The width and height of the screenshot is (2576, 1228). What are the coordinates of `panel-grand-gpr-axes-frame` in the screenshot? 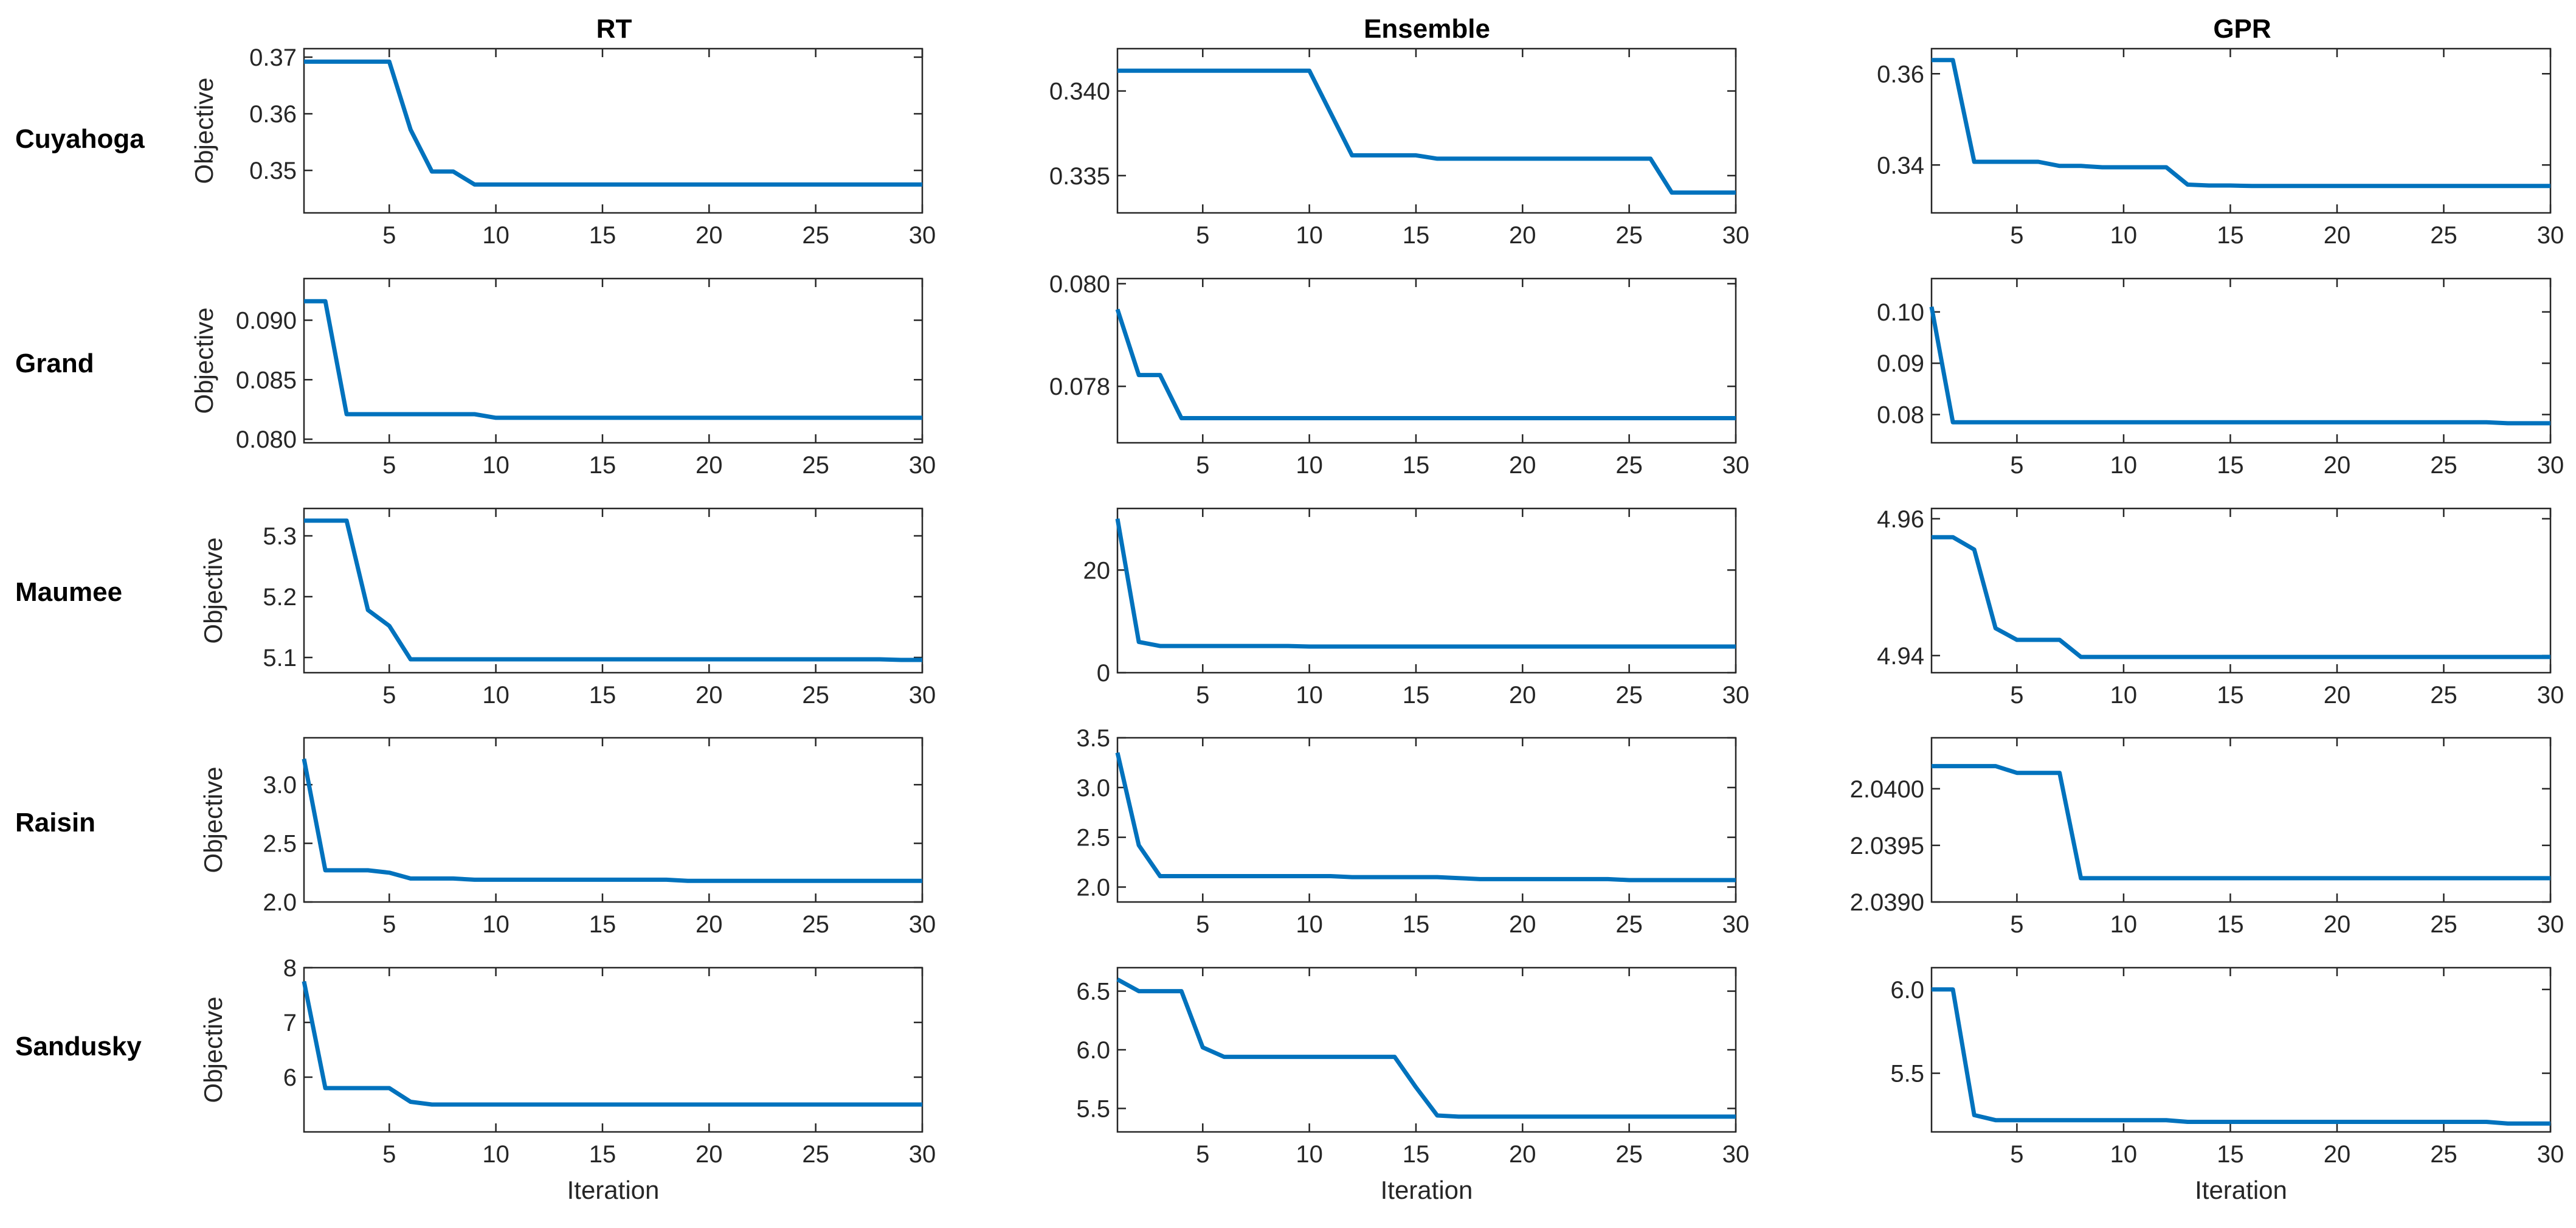 It's located at (2241, 360).